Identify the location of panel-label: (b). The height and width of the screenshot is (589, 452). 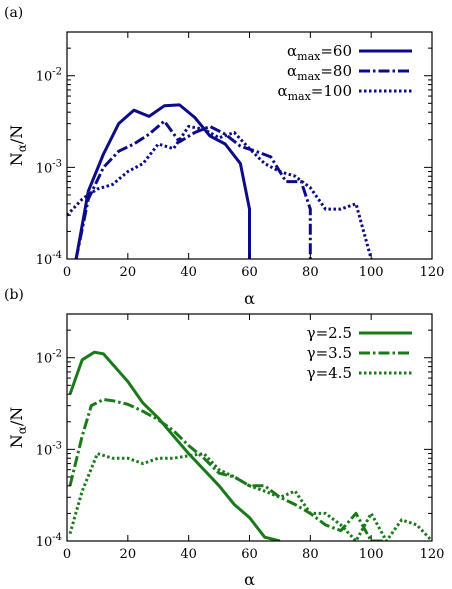
(14, 295).